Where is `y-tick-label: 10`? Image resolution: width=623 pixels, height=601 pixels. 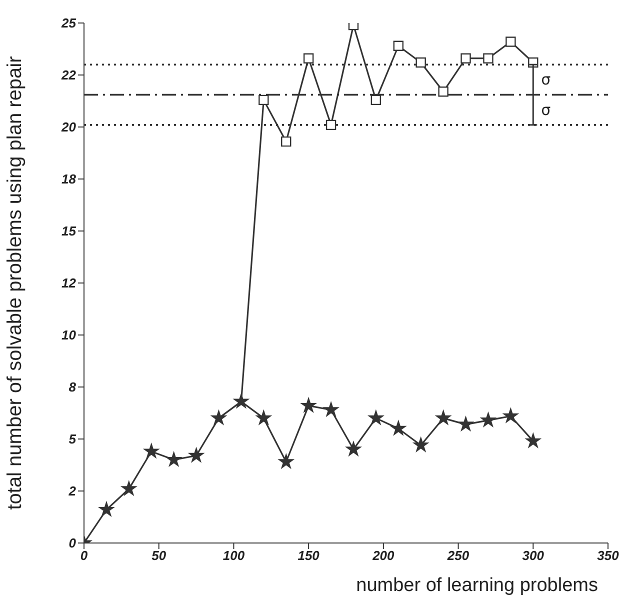 y-tick-label: 10 is located at coordinates (69, 335).